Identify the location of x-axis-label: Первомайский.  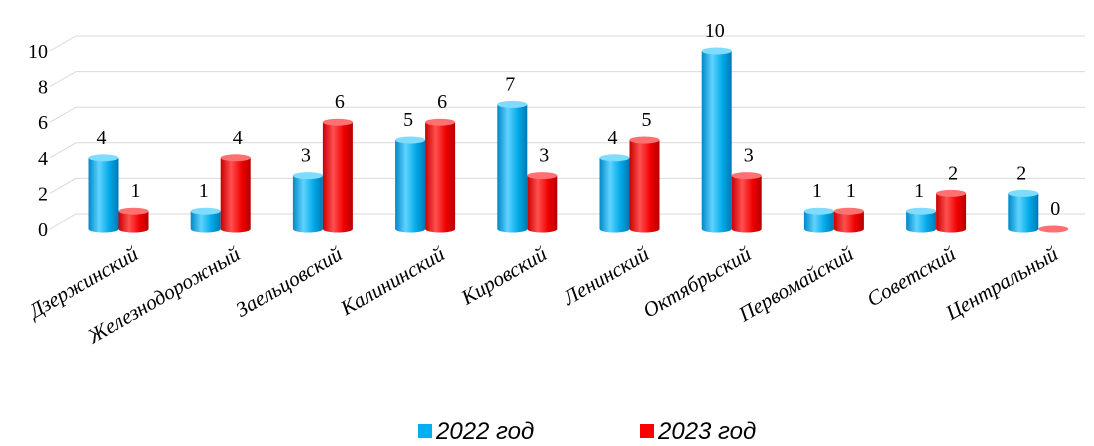
(796, 284).